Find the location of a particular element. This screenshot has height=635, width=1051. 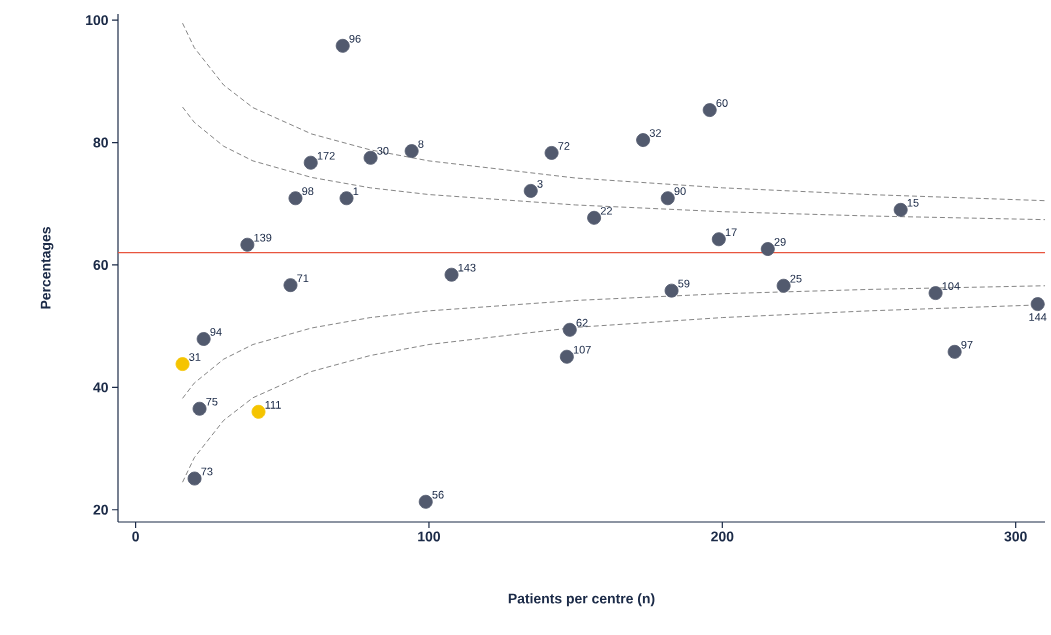

annotation: 71 is located at coordinates (303, 278).